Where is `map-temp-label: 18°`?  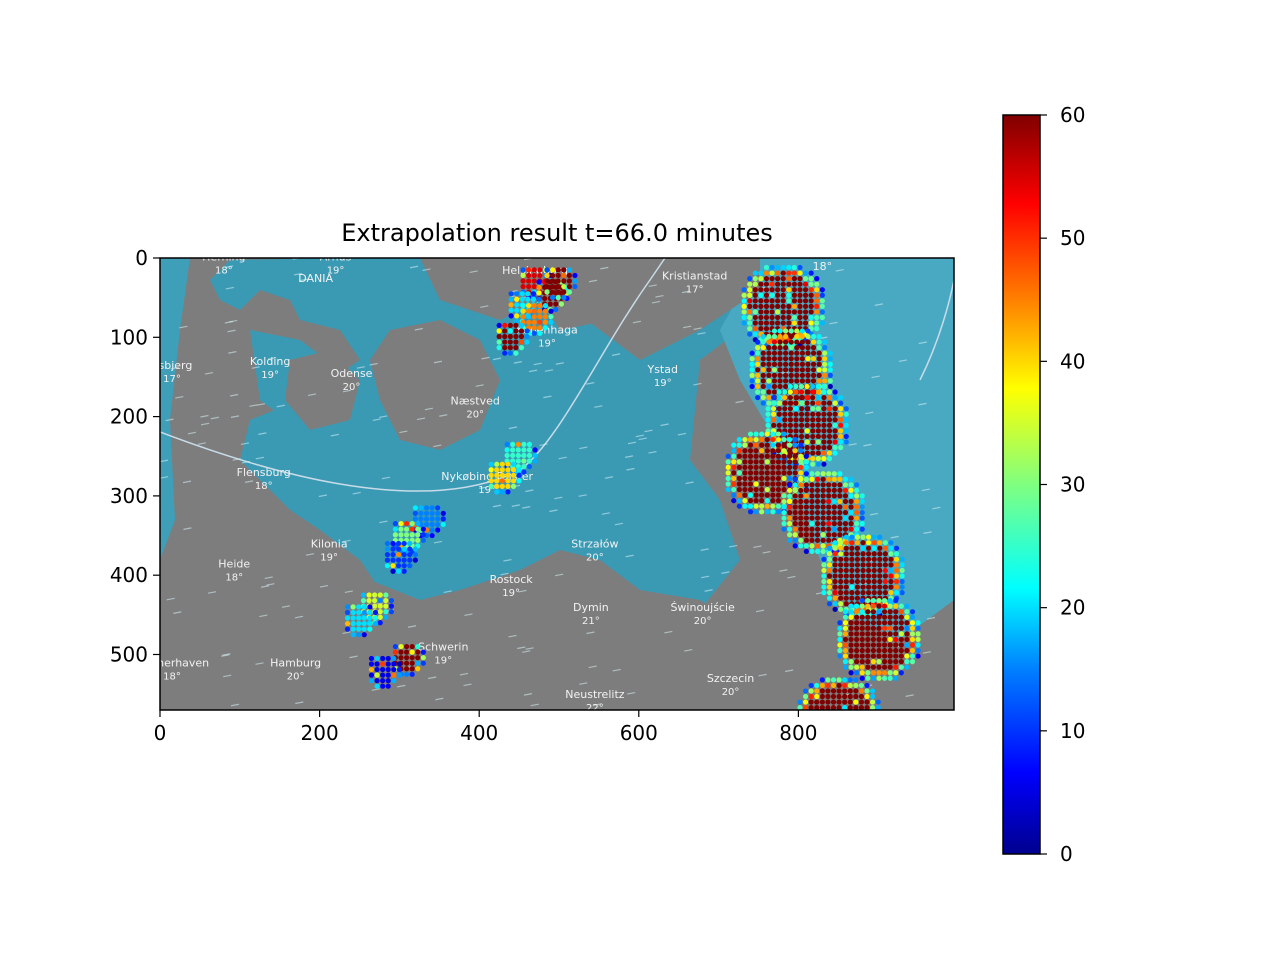
map-temp-label: 18° is located at coordinates (234, 577).